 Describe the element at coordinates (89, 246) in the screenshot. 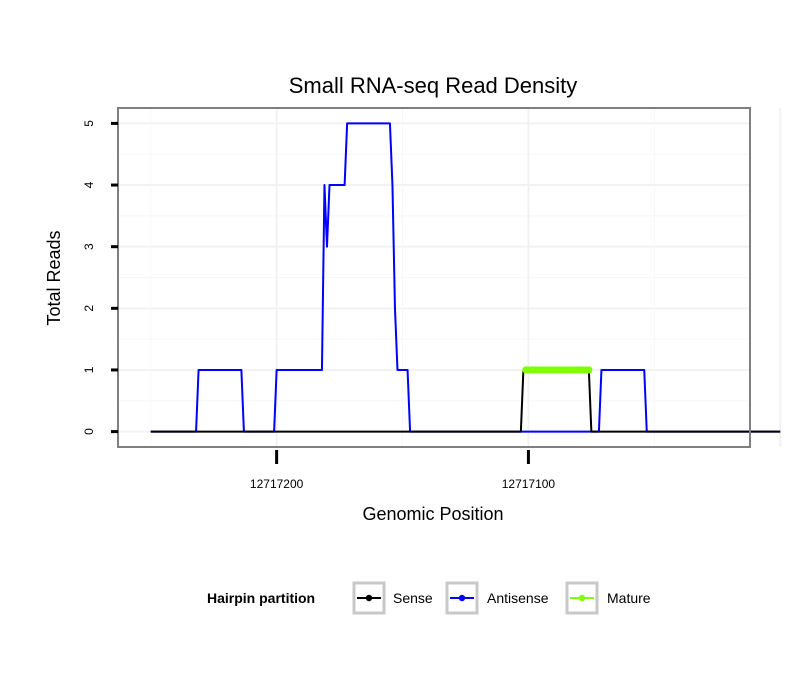

I see `y-tick-label: 3` at that location.